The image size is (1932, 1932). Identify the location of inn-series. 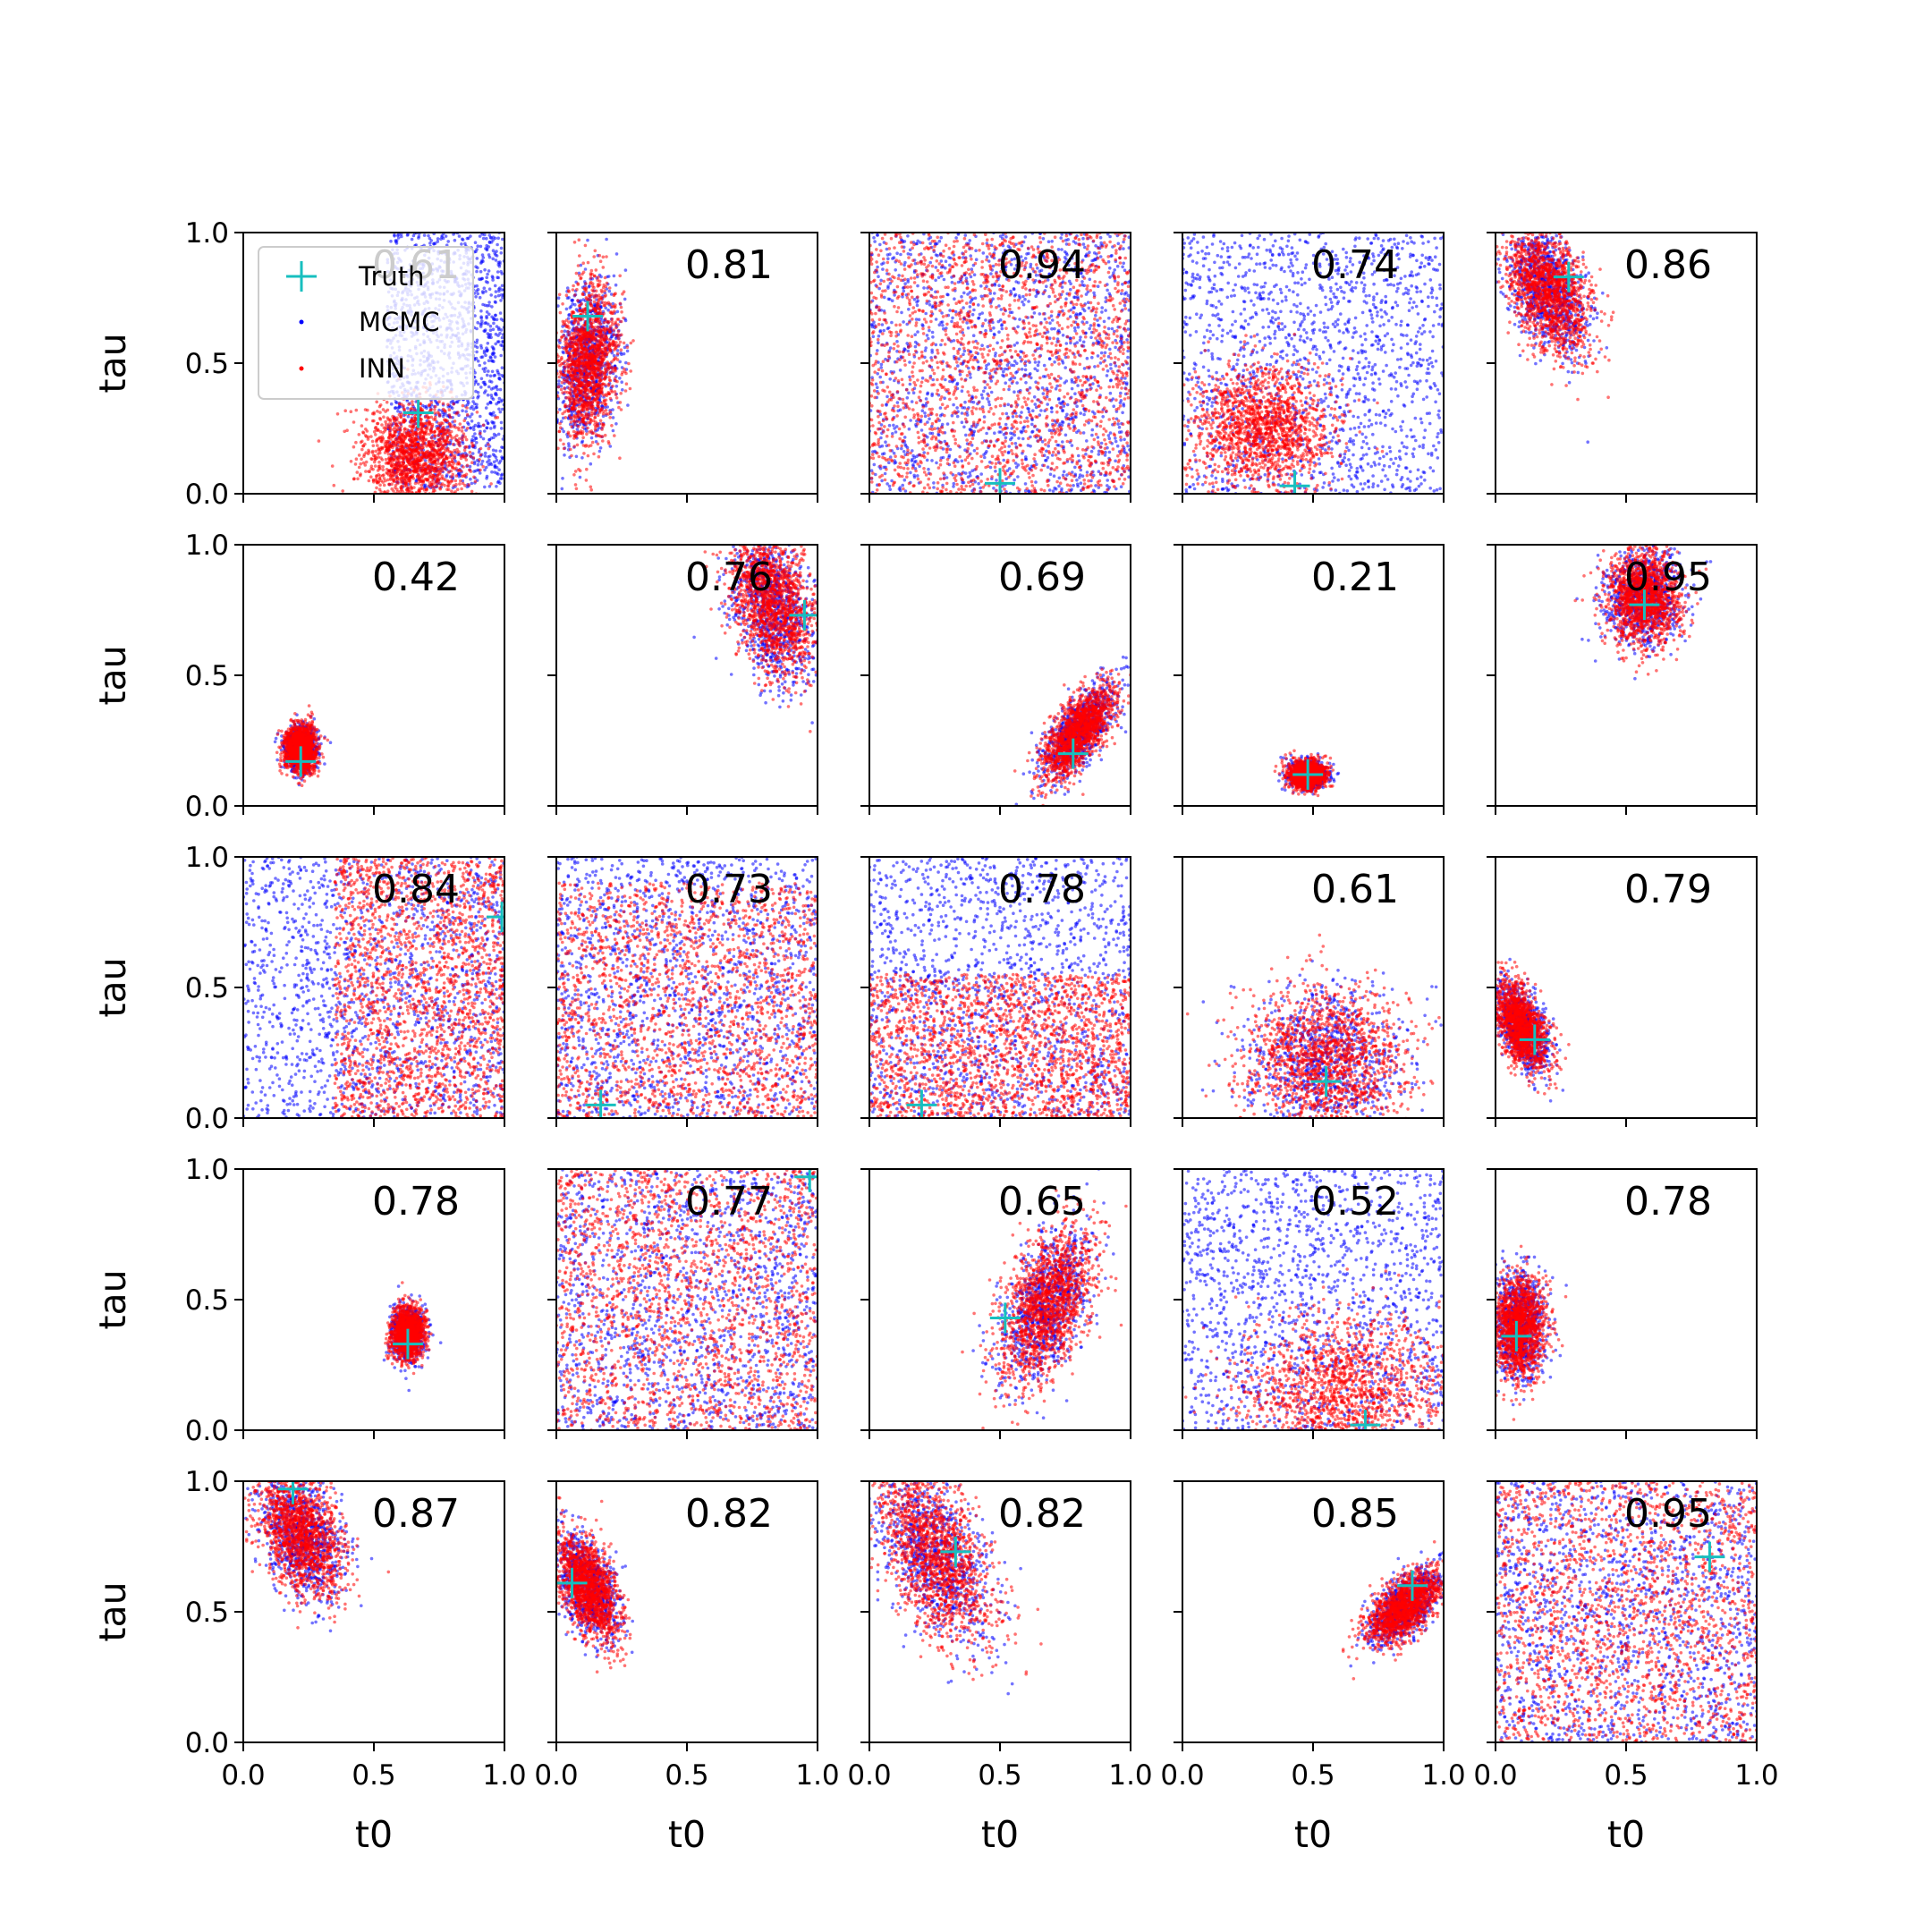
(579, 367).